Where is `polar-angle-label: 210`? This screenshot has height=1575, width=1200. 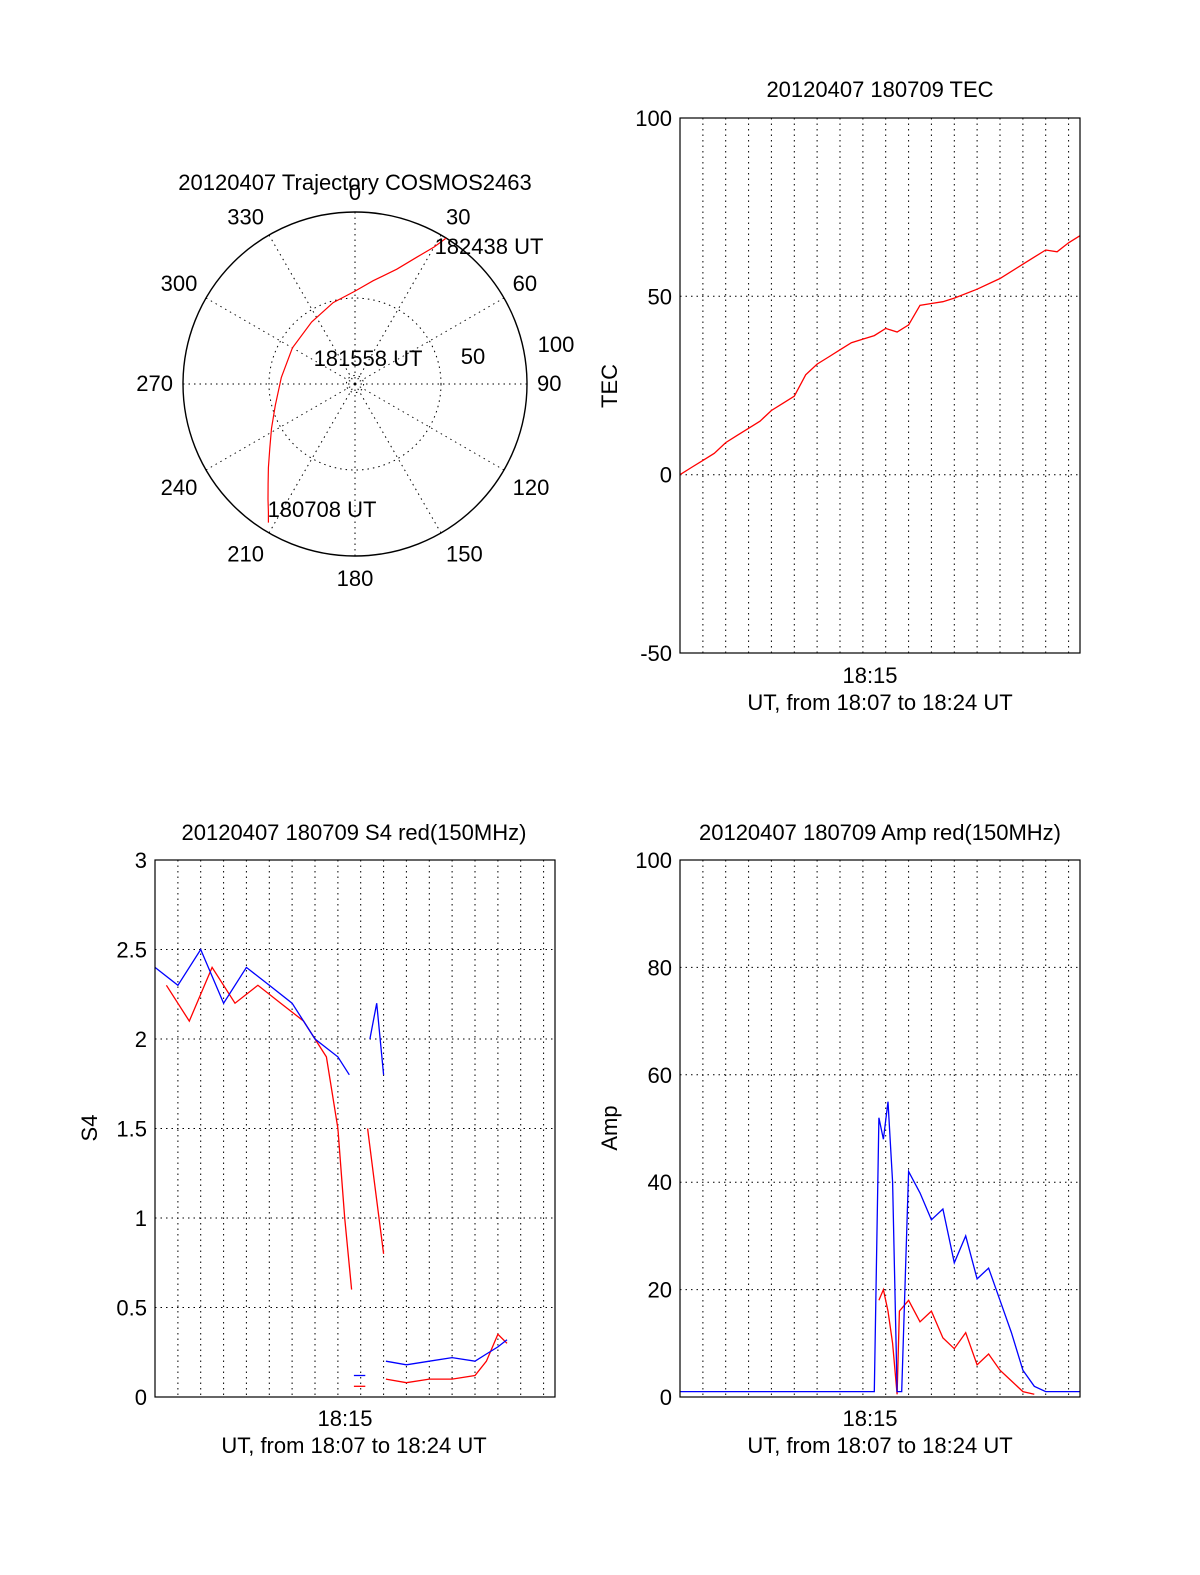
polar-angle-label: 210 is located at coordinates (245, 554).